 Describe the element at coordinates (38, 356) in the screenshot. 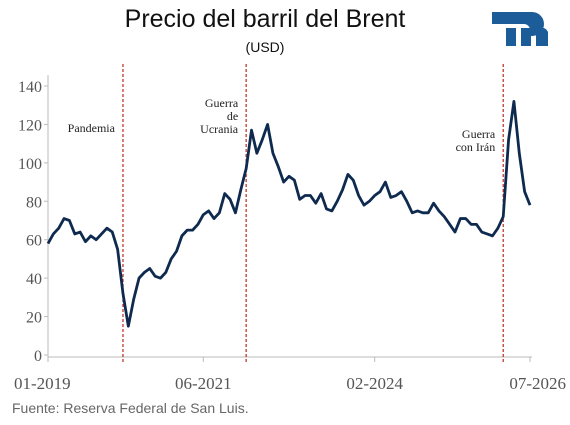

I see `y-tick-label: 0` at that location.